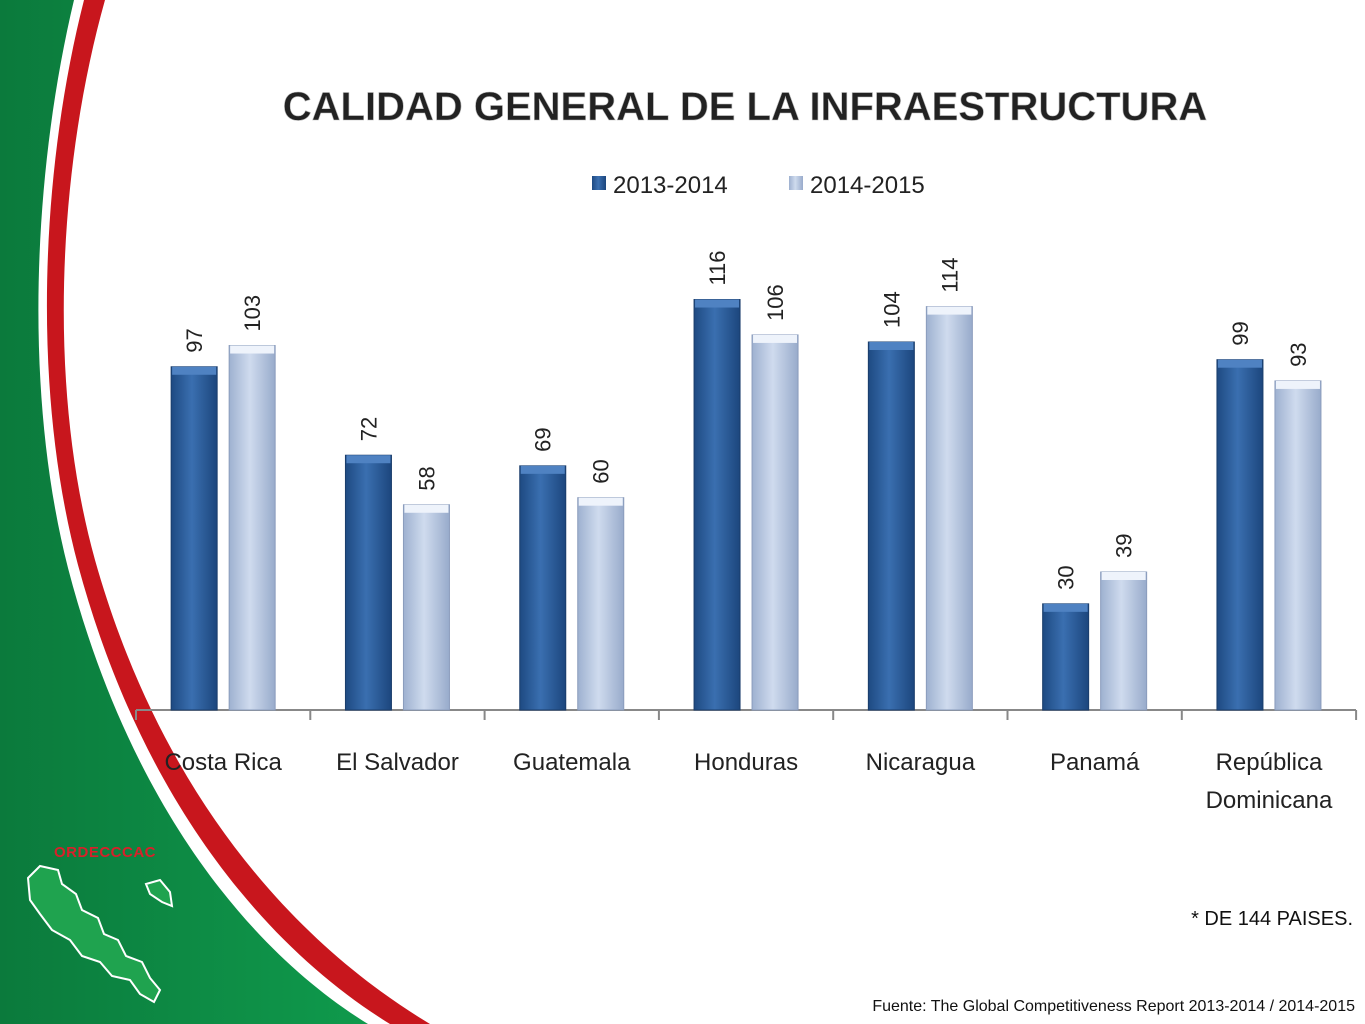 The width and height of the screenshot is (1365, 1024). I want to click on category-label: Panamá, so click(1095, 762).